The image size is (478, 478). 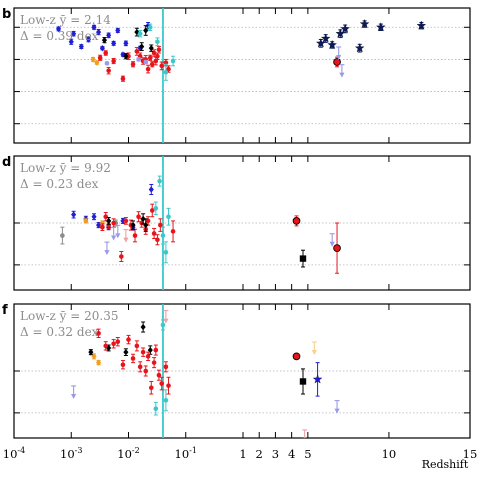 What do you see at coordinates (445, 464) in the screenshot?
I see `x-axis-label: Redshift` at bounding box center [445, 464].